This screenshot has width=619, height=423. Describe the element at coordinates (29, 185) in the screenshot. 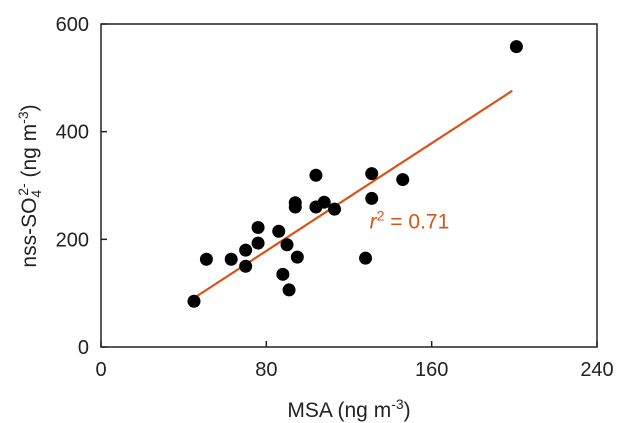

I see `y-axis-label: nss-SO42- (ng m-3)` at that location.